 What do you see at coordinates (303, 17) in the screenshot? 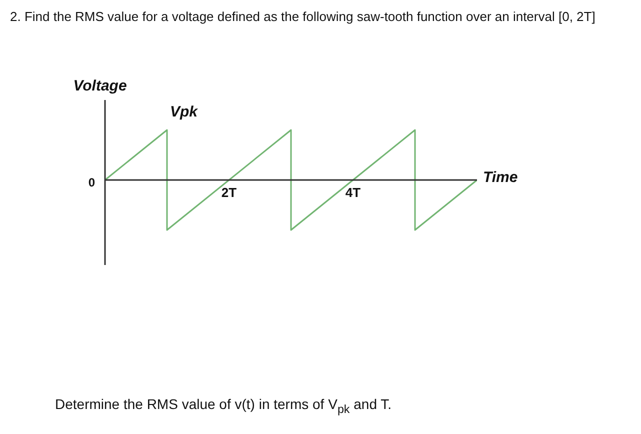
I see `chart-title: 2. Find the RMS value for a voltage defined as the following saw-tooth function over an interval [0, 2T]` at bounding box center [303, 17].